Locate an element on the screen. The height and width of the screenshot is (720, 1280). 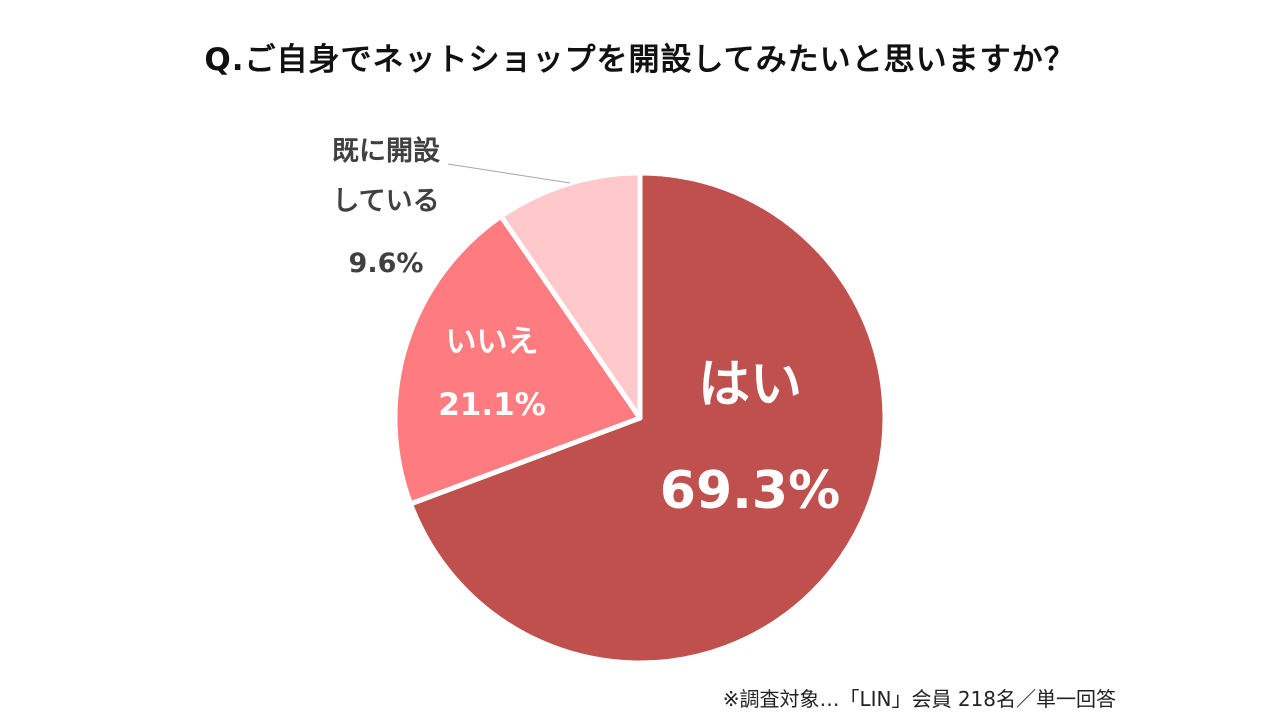
slice-value-1: 21.1% is located at coordinates (492, 405).